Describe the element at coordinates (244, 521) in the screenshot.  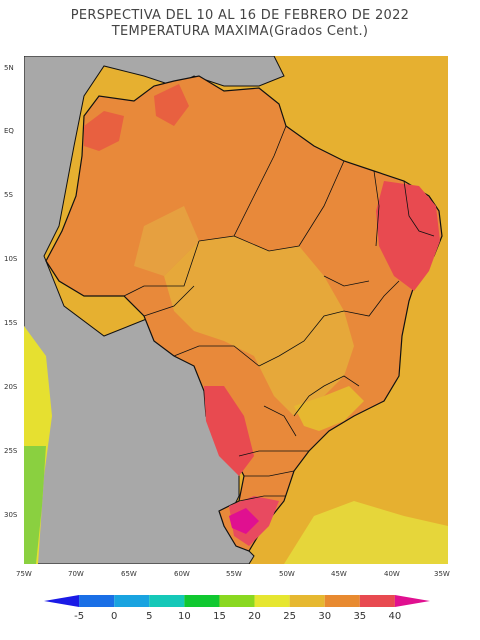
I see `extreme-hot-zone` at that location.